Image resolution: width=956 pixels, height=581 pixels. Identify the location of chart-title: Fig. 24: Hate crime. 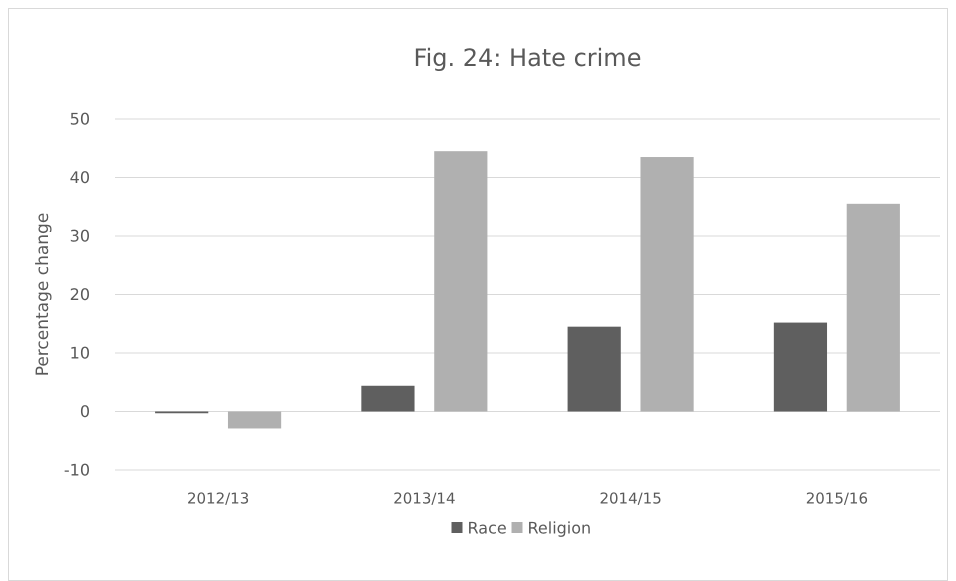
(528, 58).